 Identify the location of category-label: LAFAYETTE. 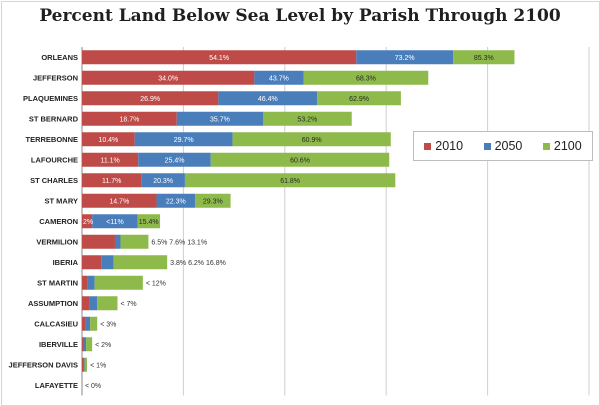
(56, 385).